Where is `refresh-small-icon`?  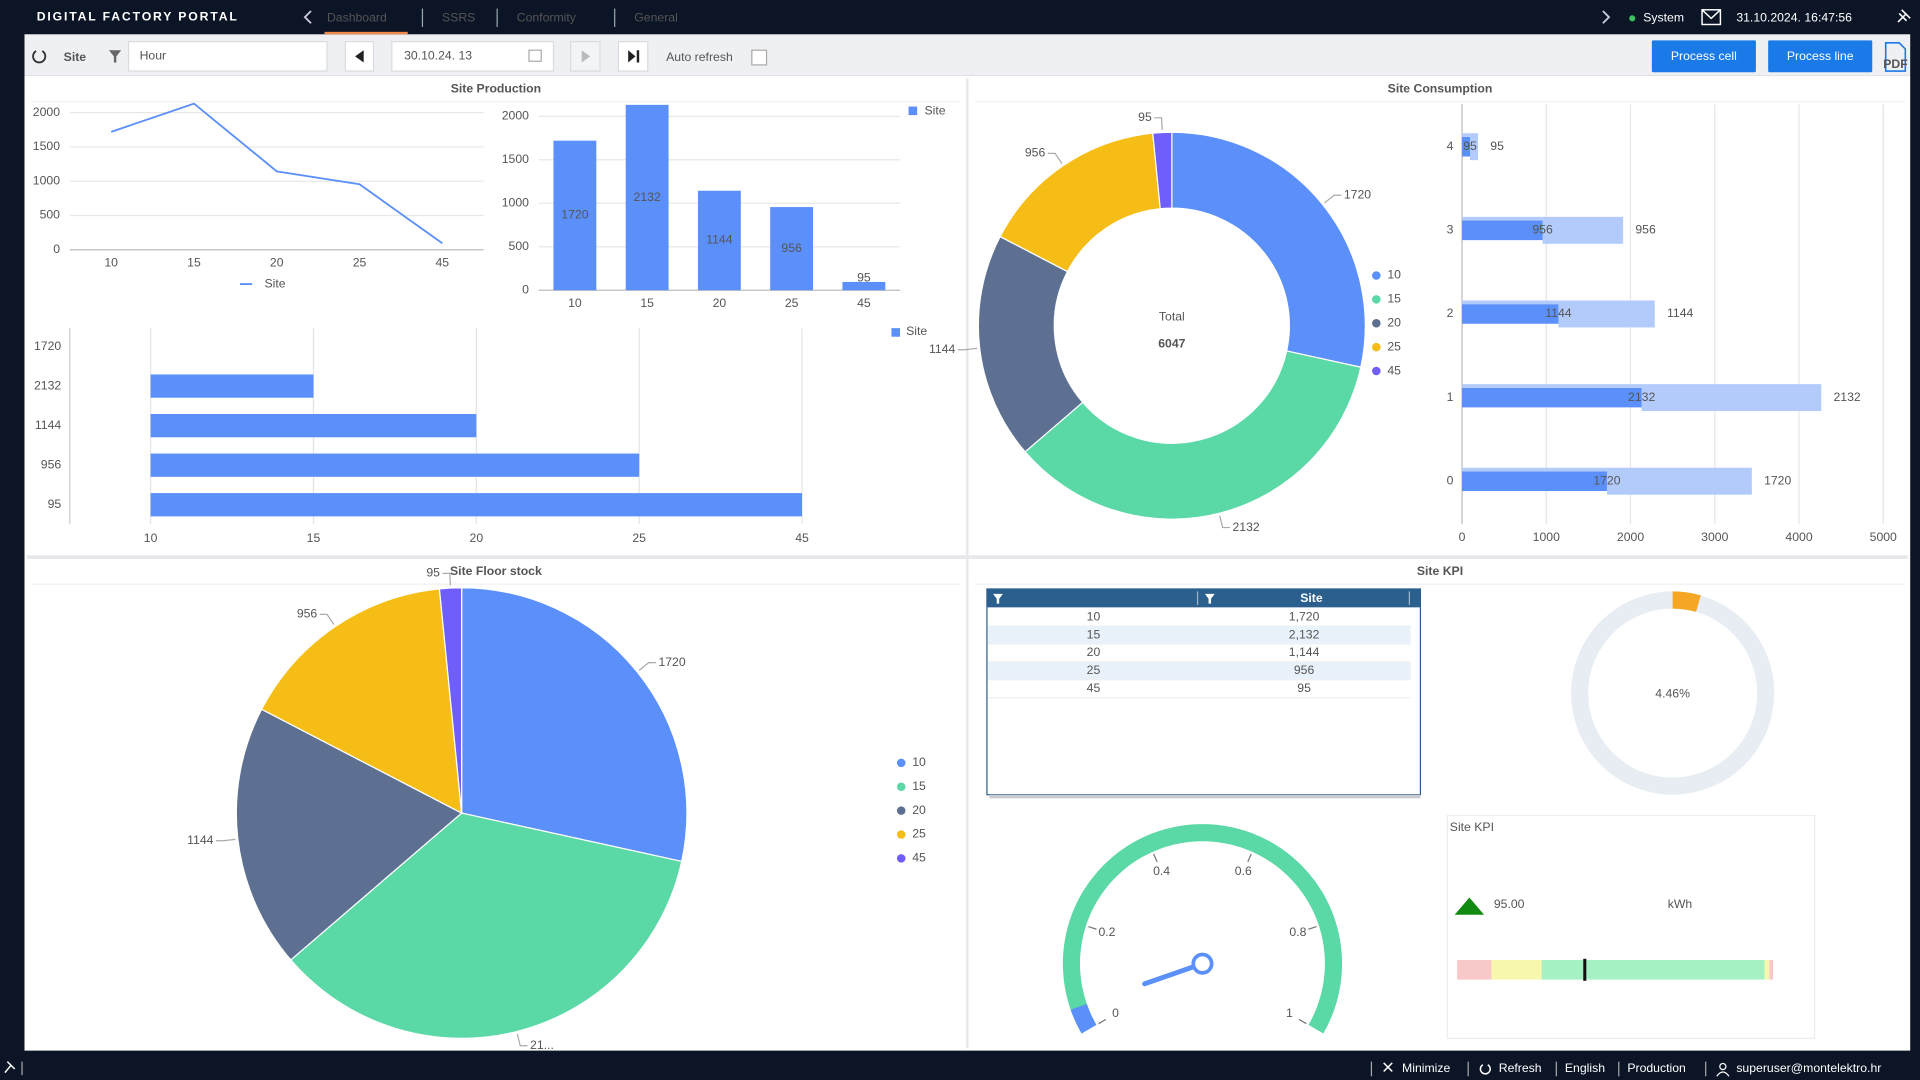
refresh-small-icon is located at coordinates (1485, 1069).